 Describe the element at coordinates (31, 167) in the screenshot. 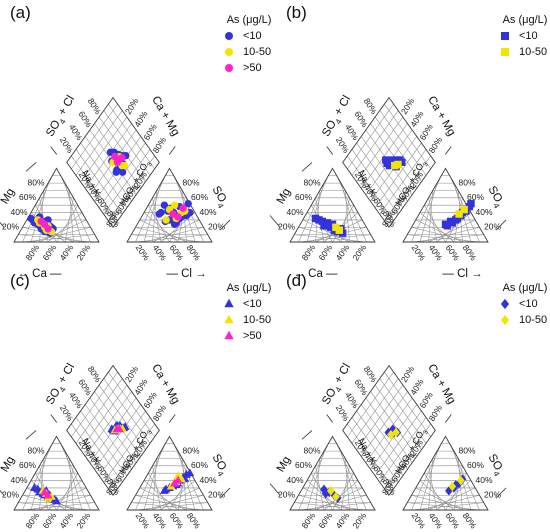

I see `mg-arrow-up` at that location.